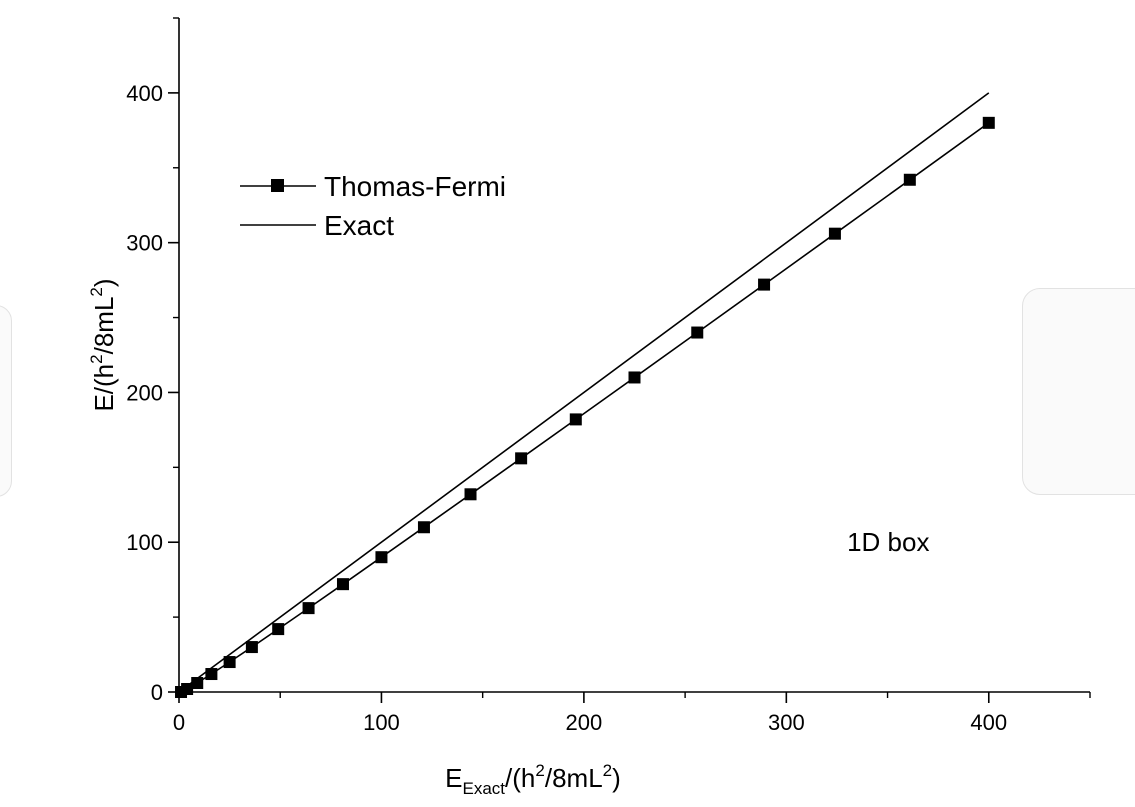 This screenshot has width=1135, height=807. I want to click on y-tick-label: 200, so click(144, 392).